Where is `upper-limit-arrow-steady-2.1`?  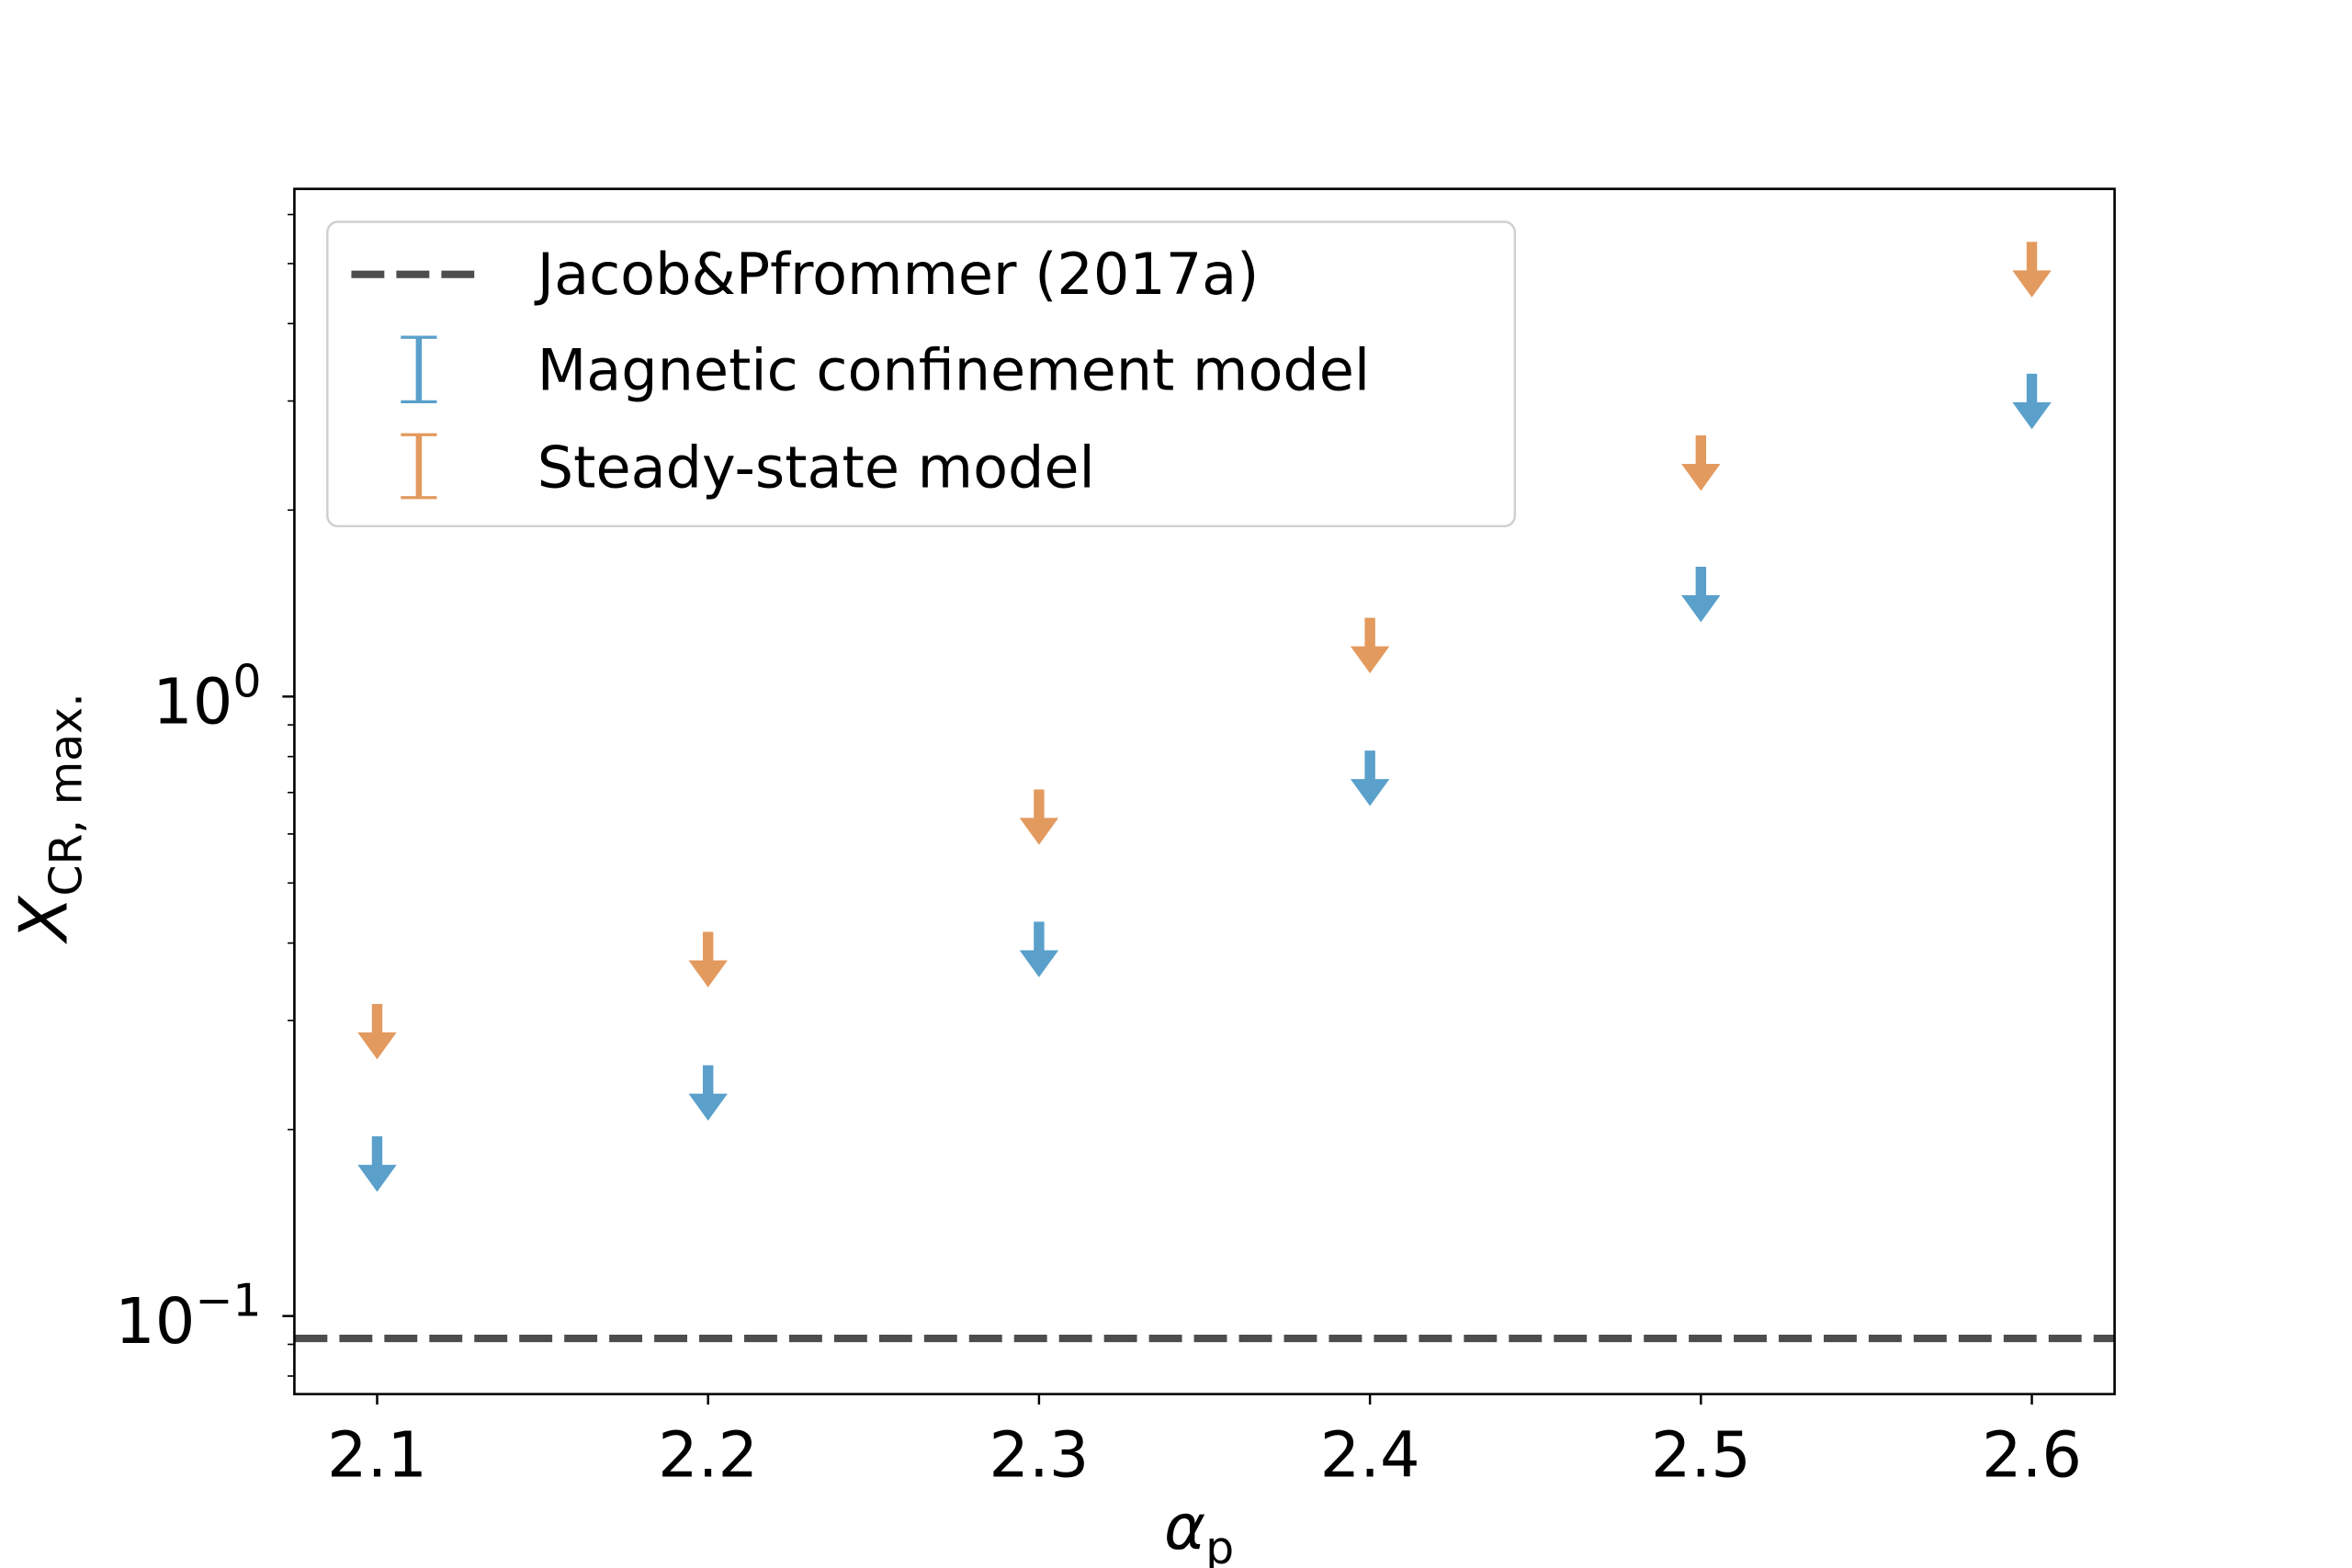 upper-limit-arrow-steady-2.1 is located at coordinates (377, 1032).